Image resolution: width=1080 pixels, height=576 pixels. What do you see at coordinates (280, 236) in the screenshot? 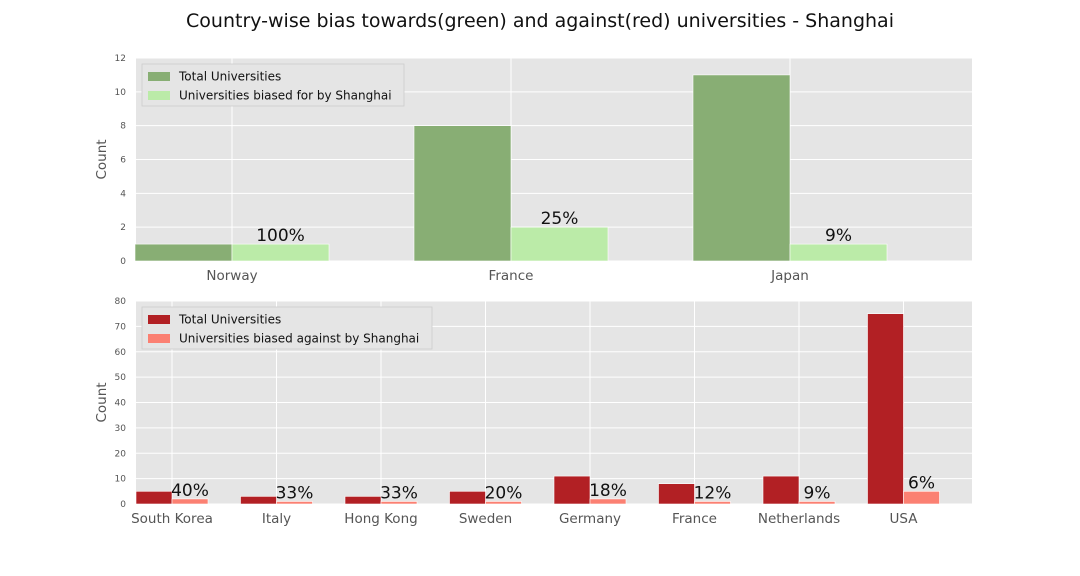
I see `bar-percent-label: 100%` at bounding box center [280, 236].